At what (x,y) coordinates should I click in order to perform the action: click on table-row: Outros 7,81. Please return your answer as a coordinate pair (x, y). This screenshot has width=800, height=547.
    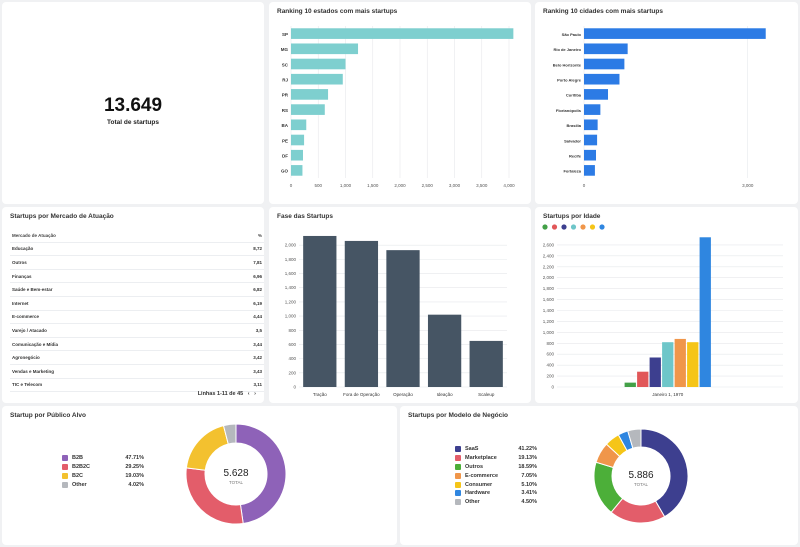
    Looking at the image, I should click on (137, 262).